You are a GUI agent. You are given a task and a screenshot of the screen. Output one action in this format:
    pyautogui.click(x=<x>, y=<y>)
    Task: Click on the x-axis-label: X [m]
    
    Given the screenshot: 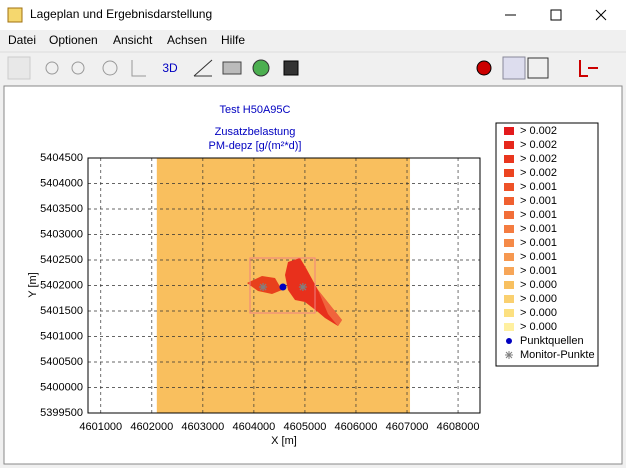 What is the action you would take?
    pyautogui.click(x=284, y=441)
    